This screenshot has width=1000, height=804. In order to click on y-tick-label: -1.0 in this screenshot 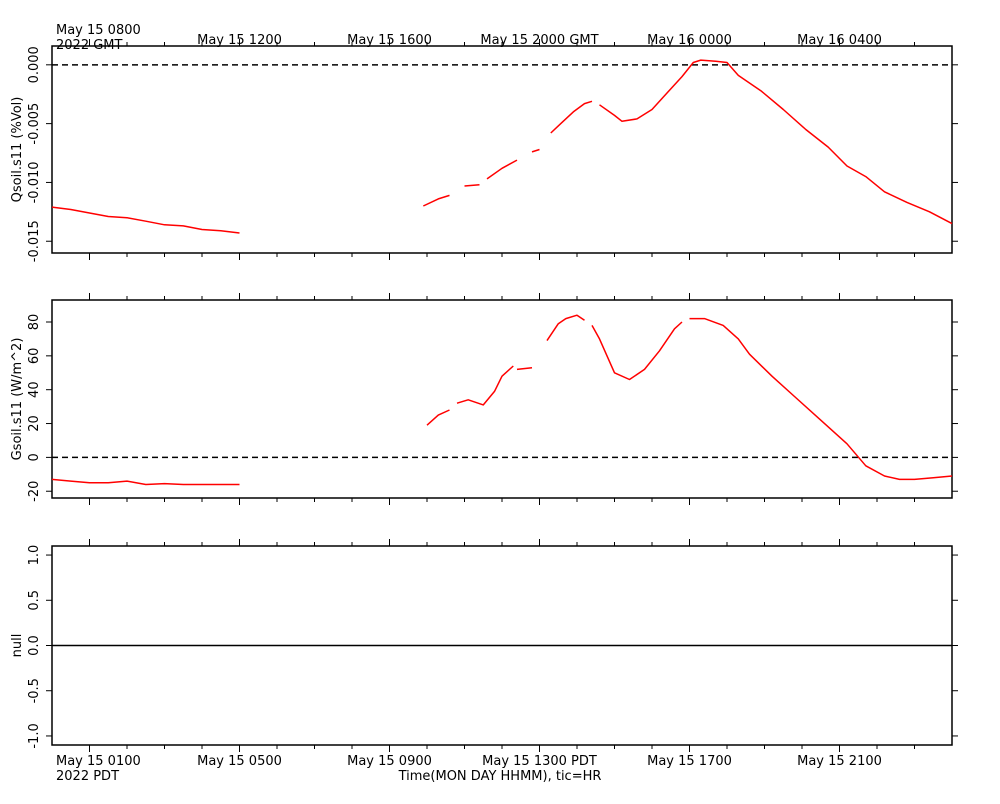, I will do `click(34, 735)`.